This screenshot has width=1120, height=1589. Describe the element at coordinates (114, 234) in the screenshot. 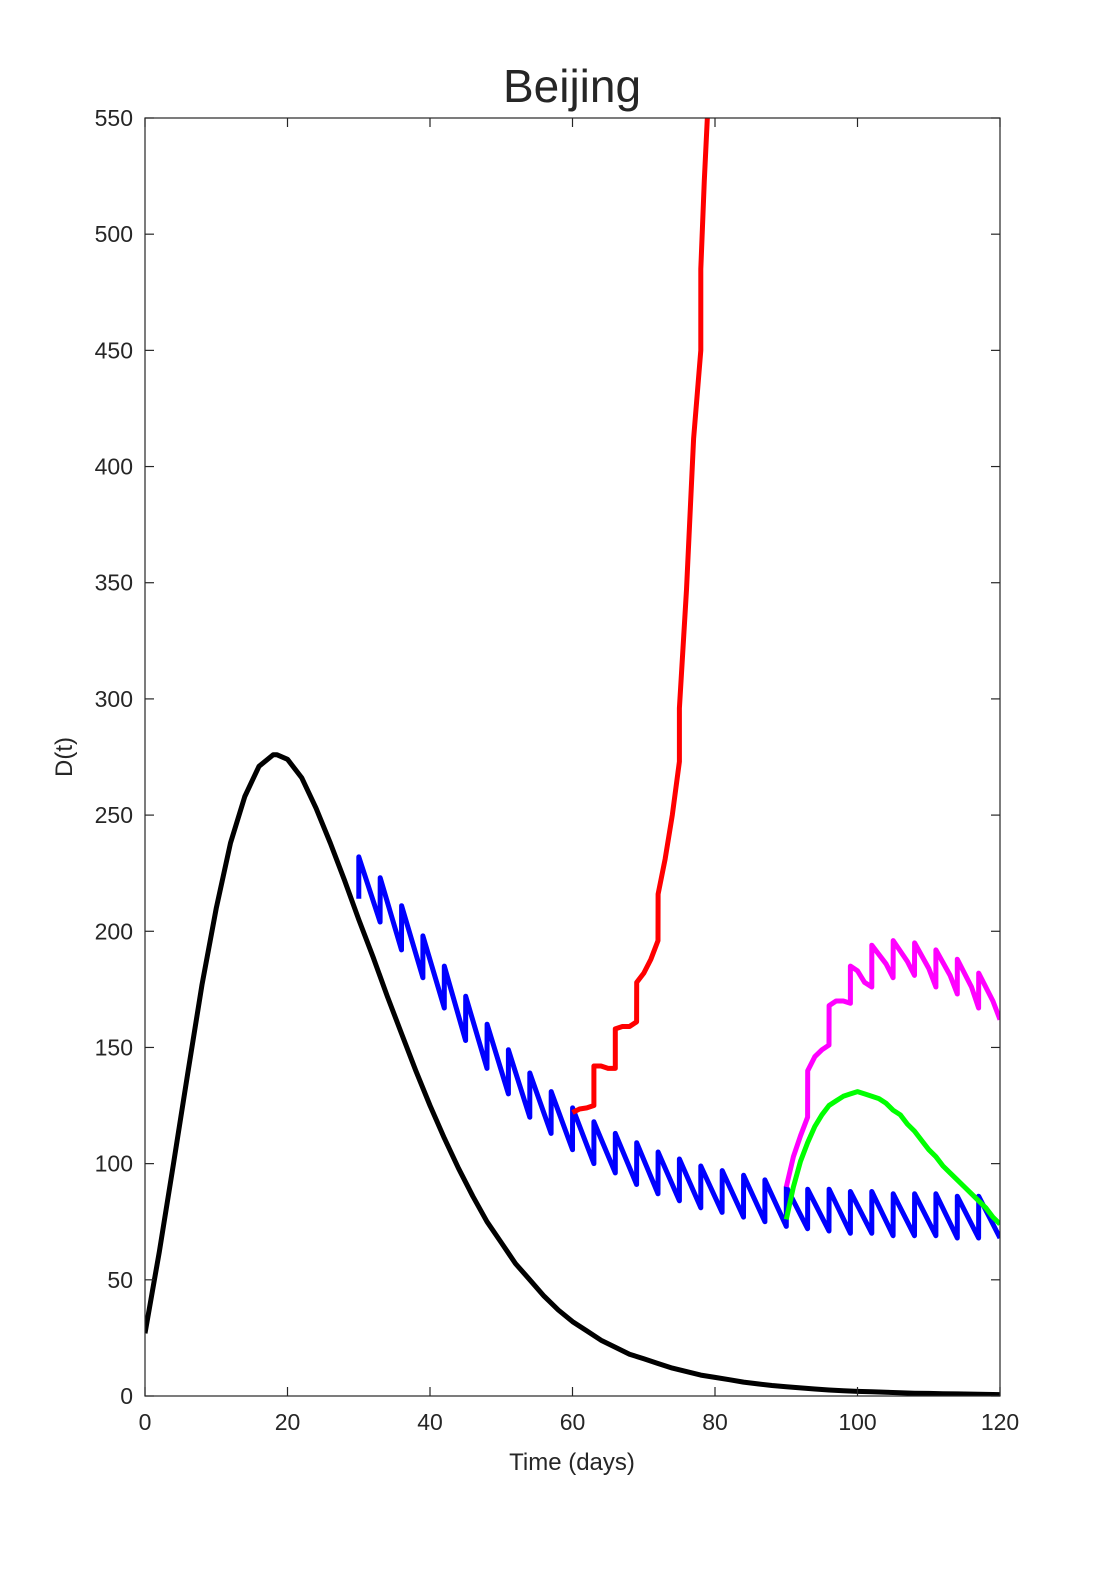

I see `y-tick-label: 500` at that location.